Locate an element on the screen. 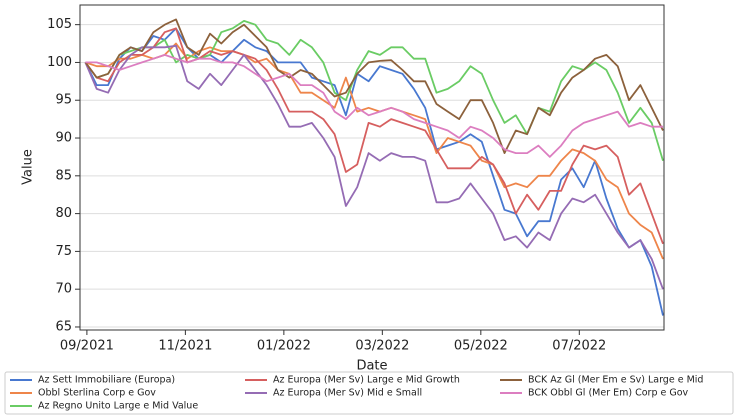 Image resolution: width=736 pixels, height=416 pixels. legend-label: BCK Obbl Gl (Mer Em) Corp e Gov is located at coordinates (608, 393).